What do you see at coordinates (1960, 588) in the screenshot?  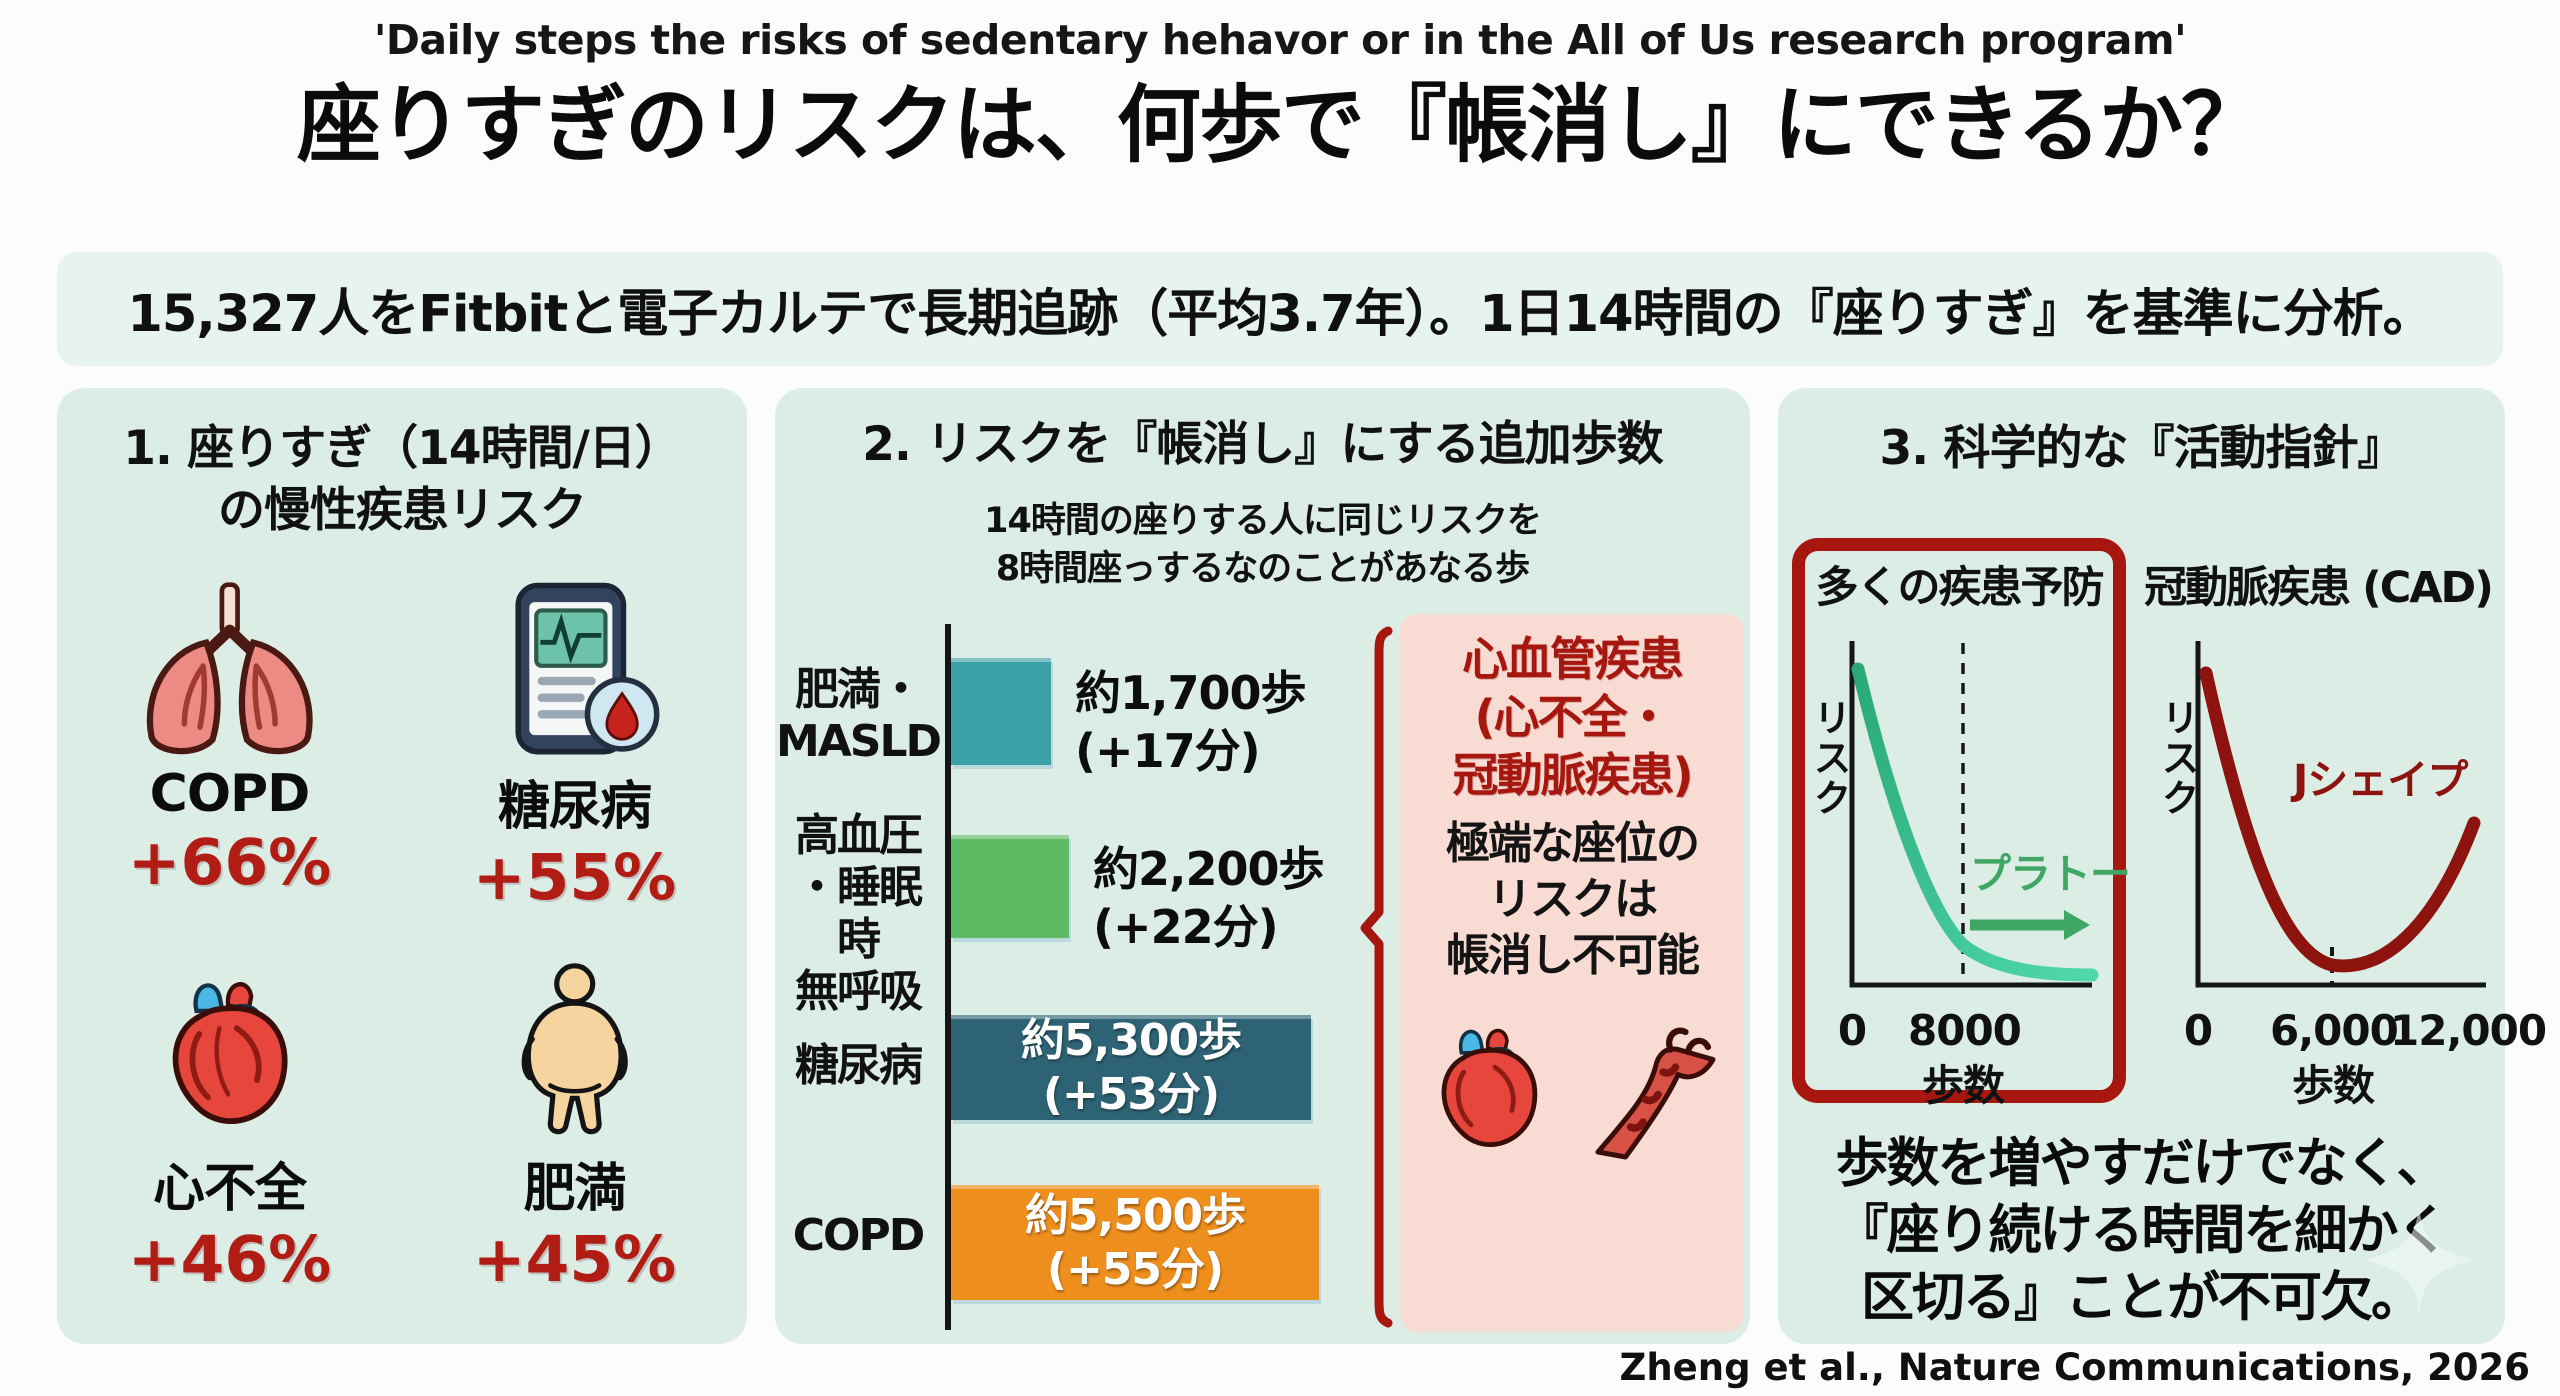 I see `prevention-chart-title: 多くの疾患予防` at bounding box center [1960, 588].